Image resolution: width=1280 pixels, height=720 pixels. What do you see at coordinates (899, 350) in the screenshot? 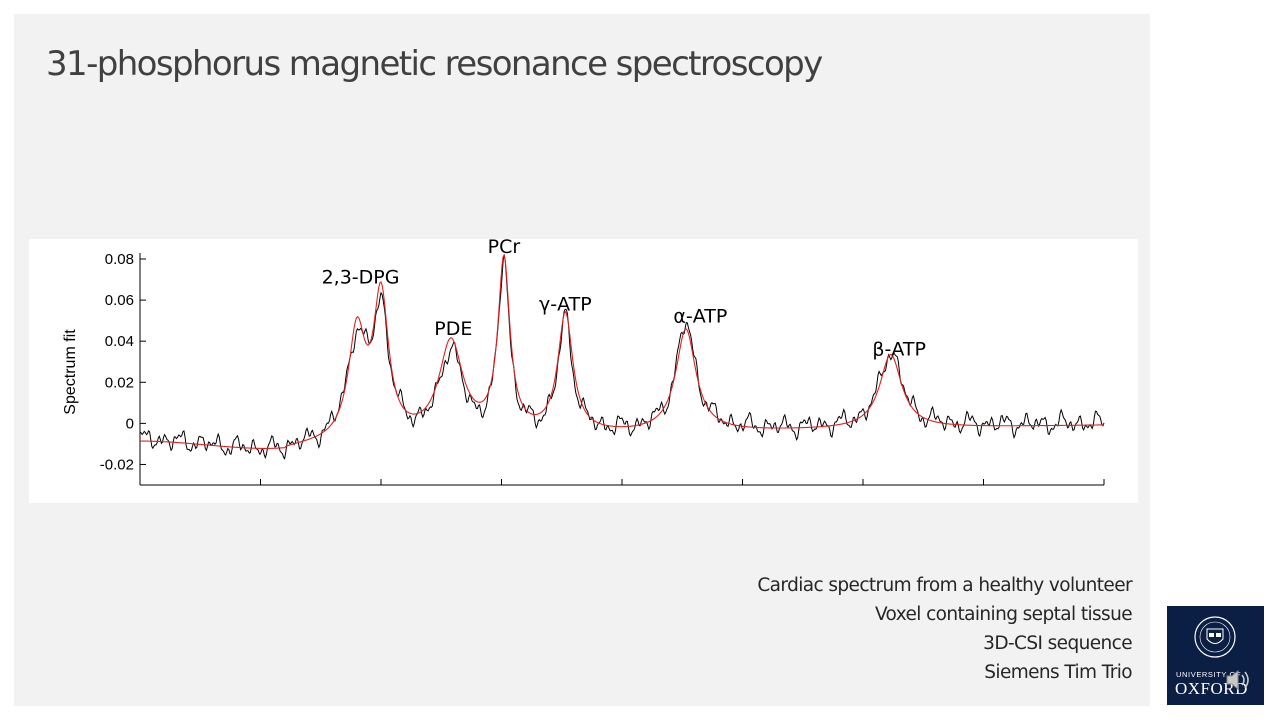
I see `peak-label: β-ATP` at bounding box center [899, 350].